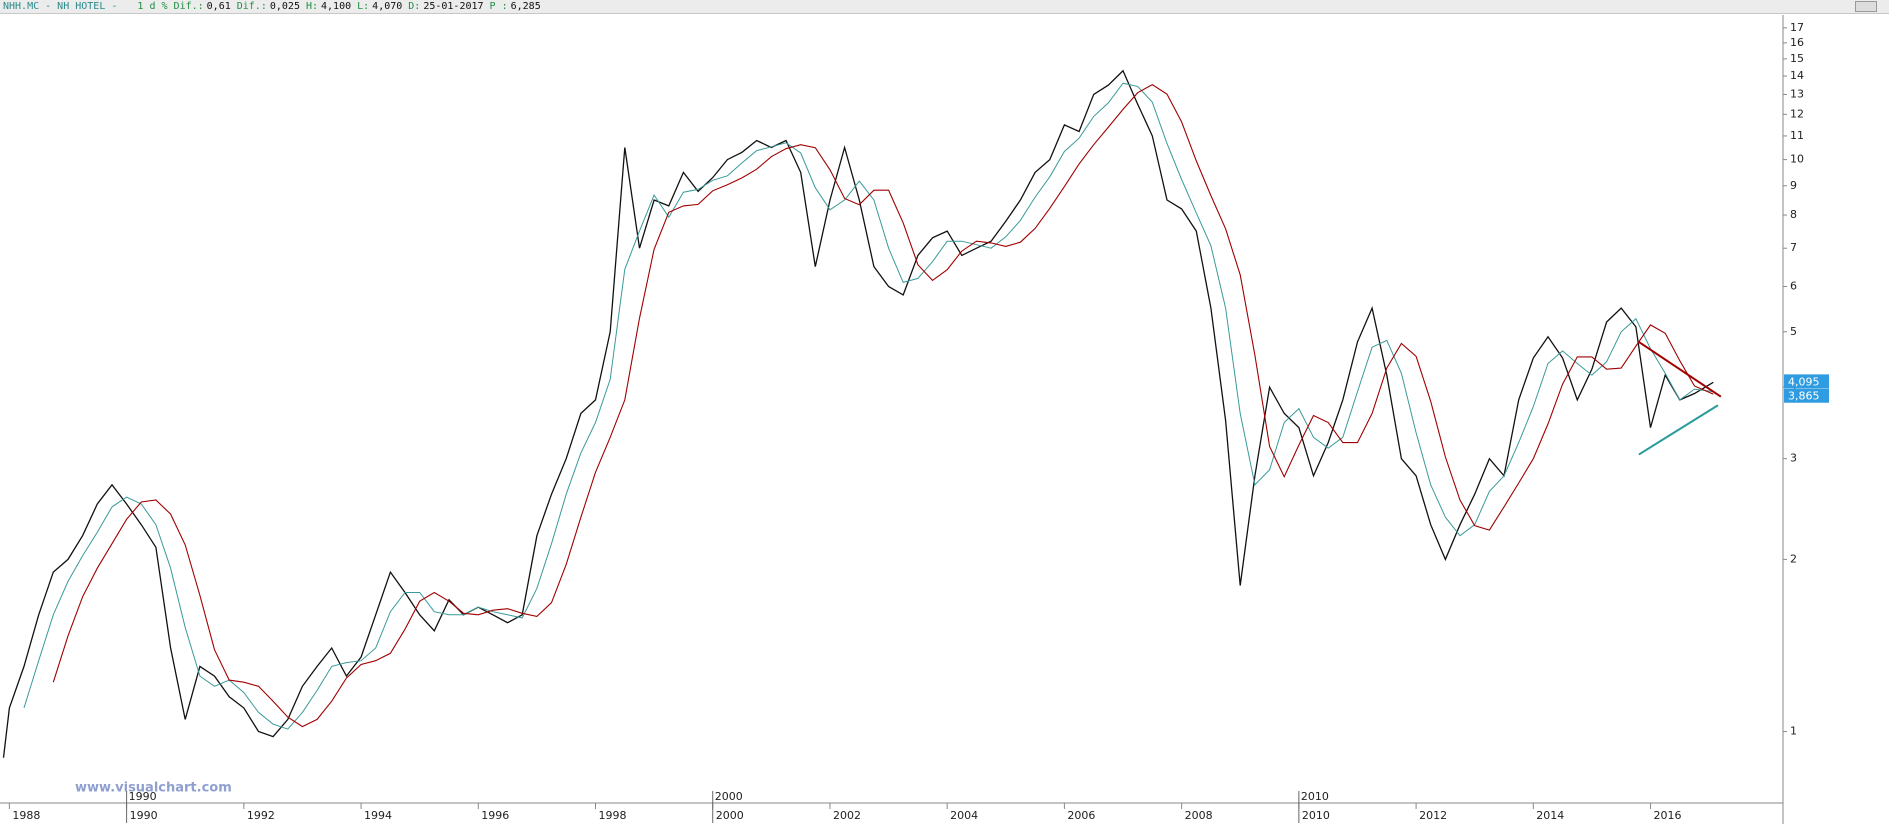  What do you see at coordinates (729, 796) in the screenshot?
I see `decade-label: 2000` at bounding box center [729, 796].